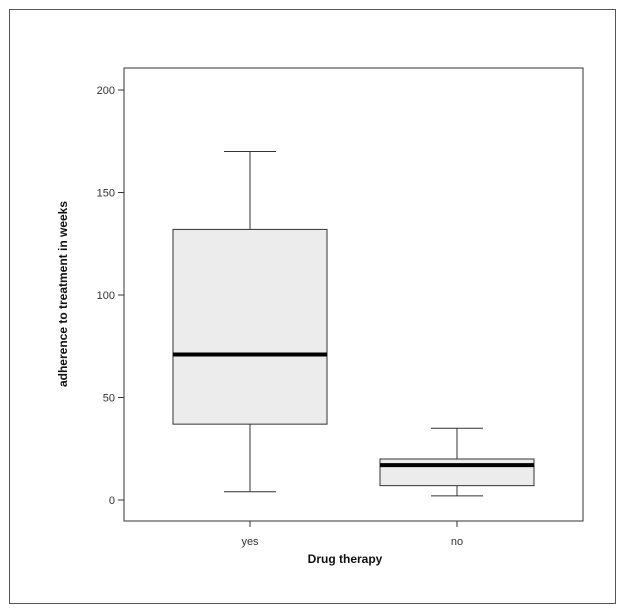  What do you see at coordinates (250, 542) in the screenshot?
I see `x-tick-label: yes` at bounding box center [250, 542].